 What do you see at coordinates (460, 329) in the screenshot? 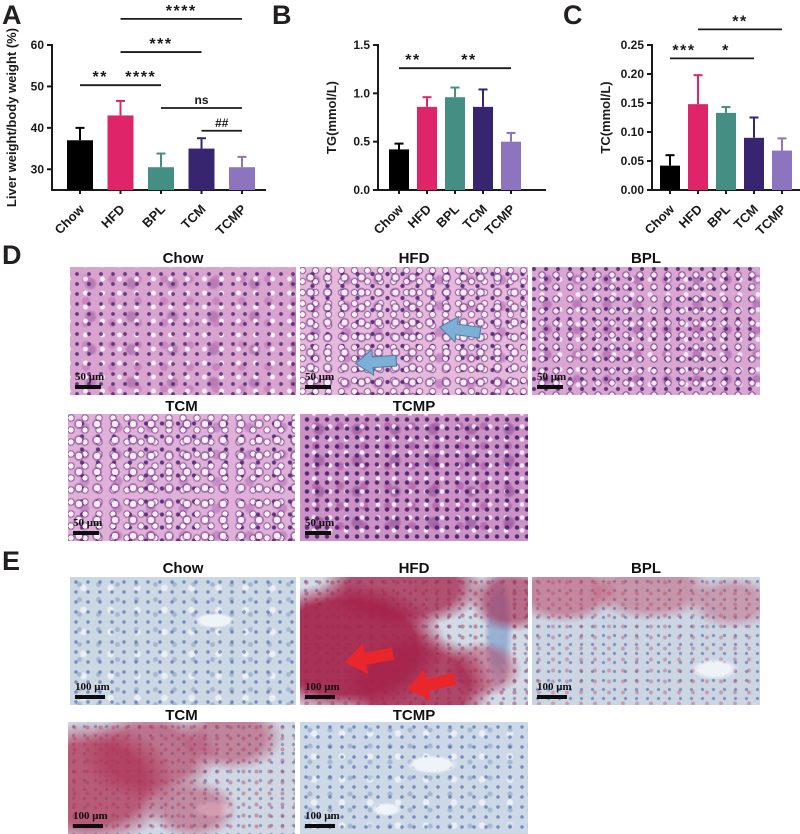
I see `steatosis-arrow-icon` at bounding box center [460, 329].